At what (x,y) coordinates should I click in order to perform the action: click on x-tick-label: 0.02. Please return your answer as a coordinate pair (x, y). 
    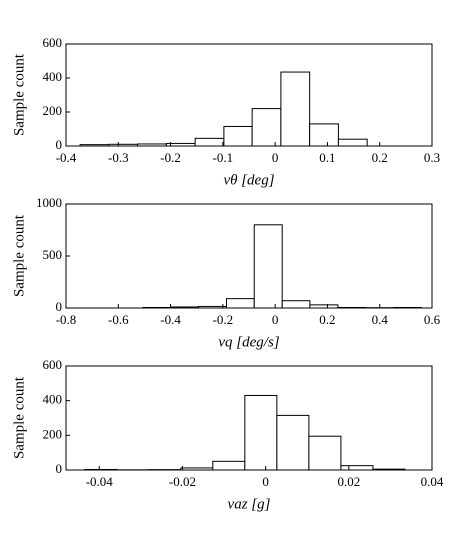
    Looking at the image, I should click on (348, 481).